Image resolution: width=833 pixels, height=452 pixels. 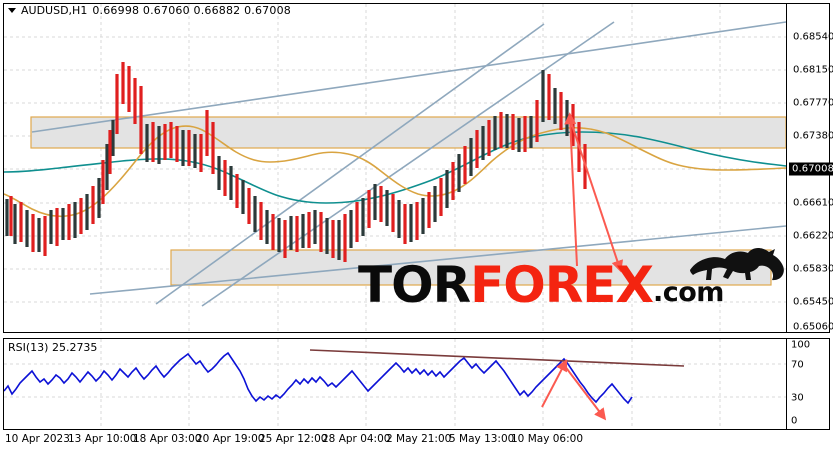 I want to click on ohlc-values: 0.66998 0.67060 0.66882 0.67008, so click(x=191, y=10).